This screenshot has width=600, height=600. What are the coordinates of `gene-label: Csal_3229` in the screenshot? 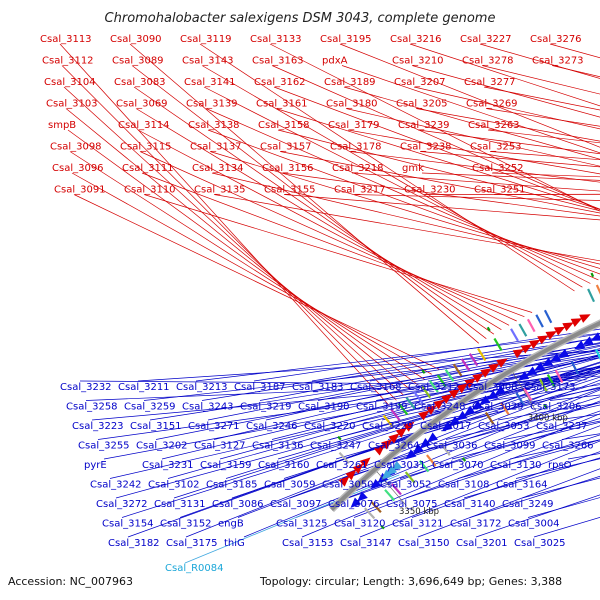 It's located at (388, 426).